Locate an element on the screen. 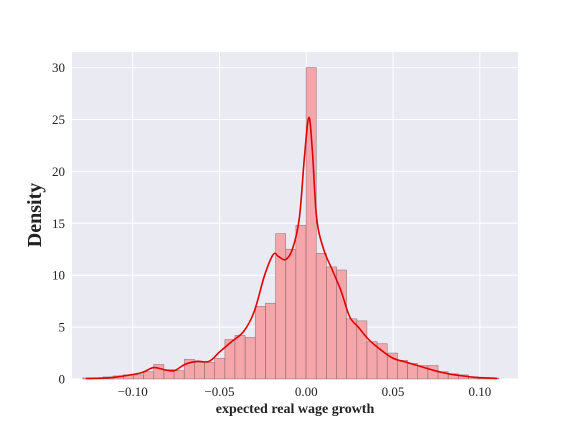  x-tick-label: −0.05 is located at coordinates (219, 391).